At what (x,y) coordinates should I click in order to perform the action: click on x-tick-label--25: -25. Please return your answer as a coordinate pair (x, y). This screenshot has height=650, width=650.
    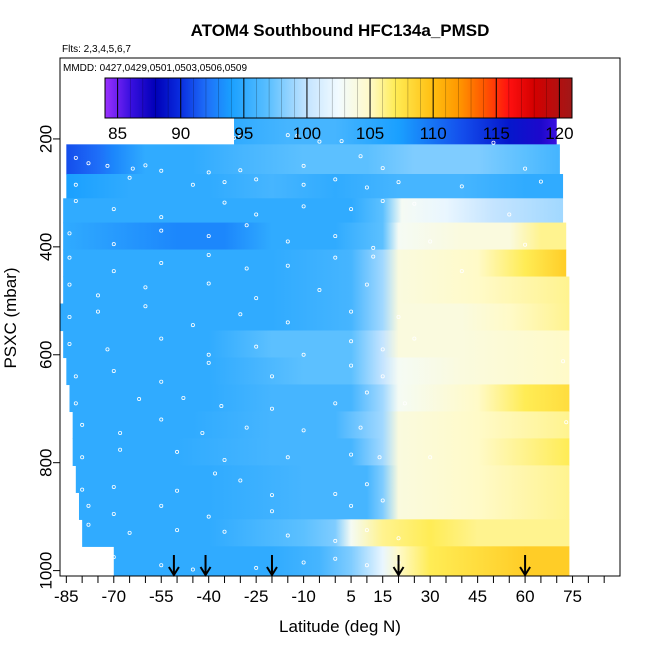
    Looking at the image, I should click on (256, 596).